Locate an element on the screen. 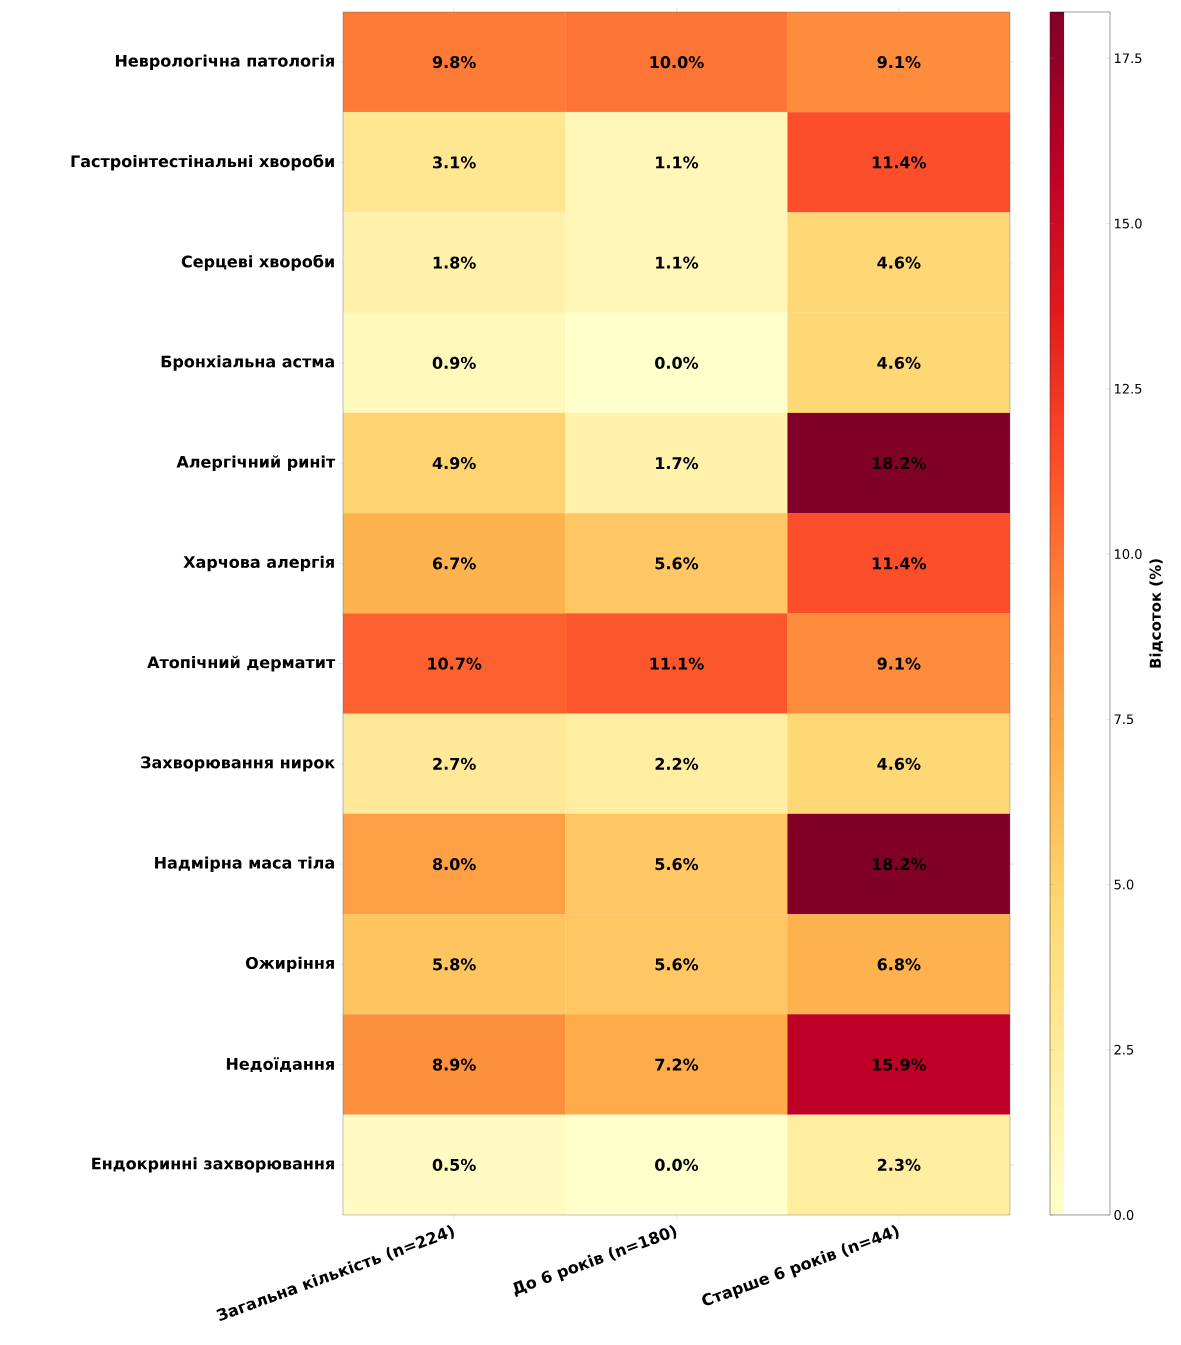 This screenshot has width=1181, height=1345. data-label: 11.1% is located at coordinates (677, 663).